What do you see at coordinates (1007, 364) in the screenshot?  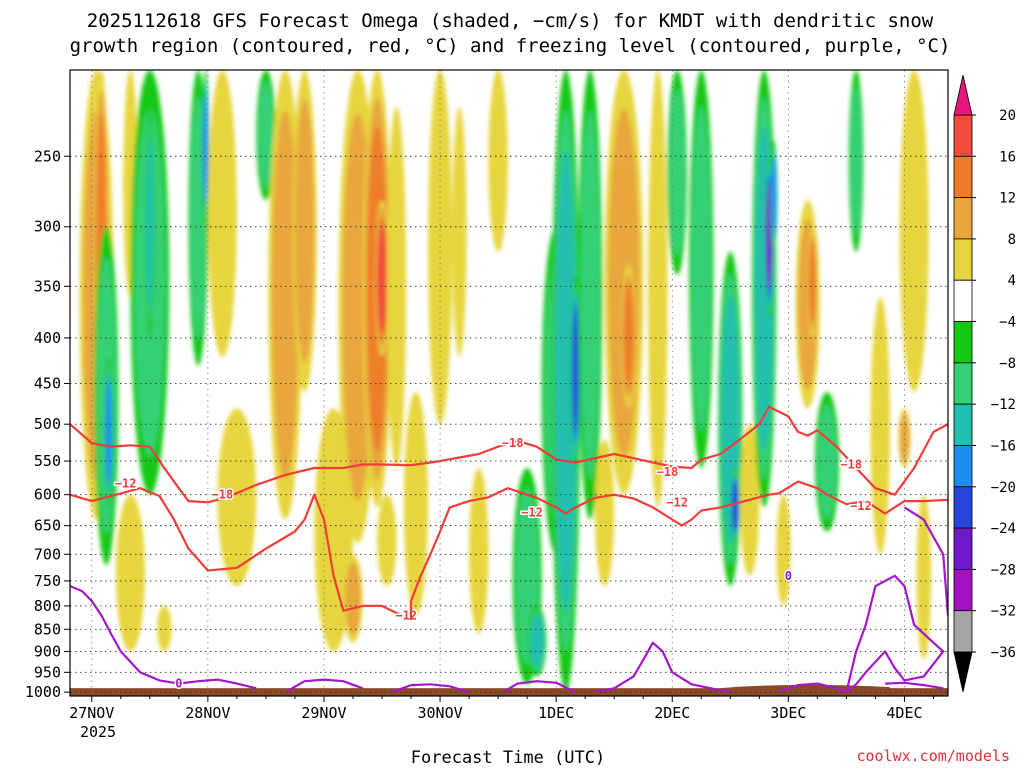 I see `colorbar-tick-label: −8` at bounding box center [1007, 364].